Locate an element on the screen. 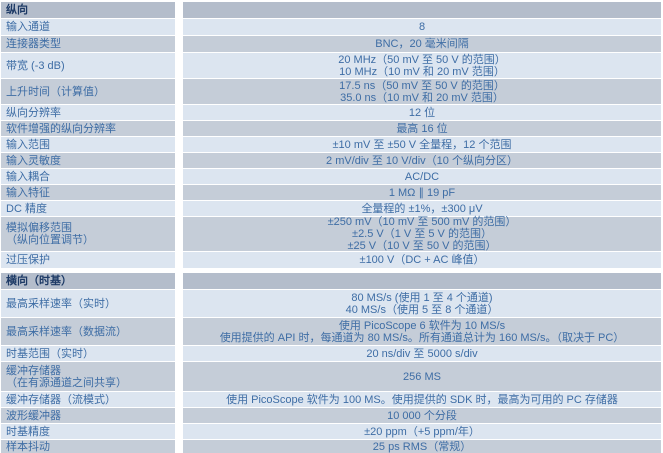 This screenshot has height=453, width=663. spec-label-line: 输入通道 is located at coordinates (28, 27).